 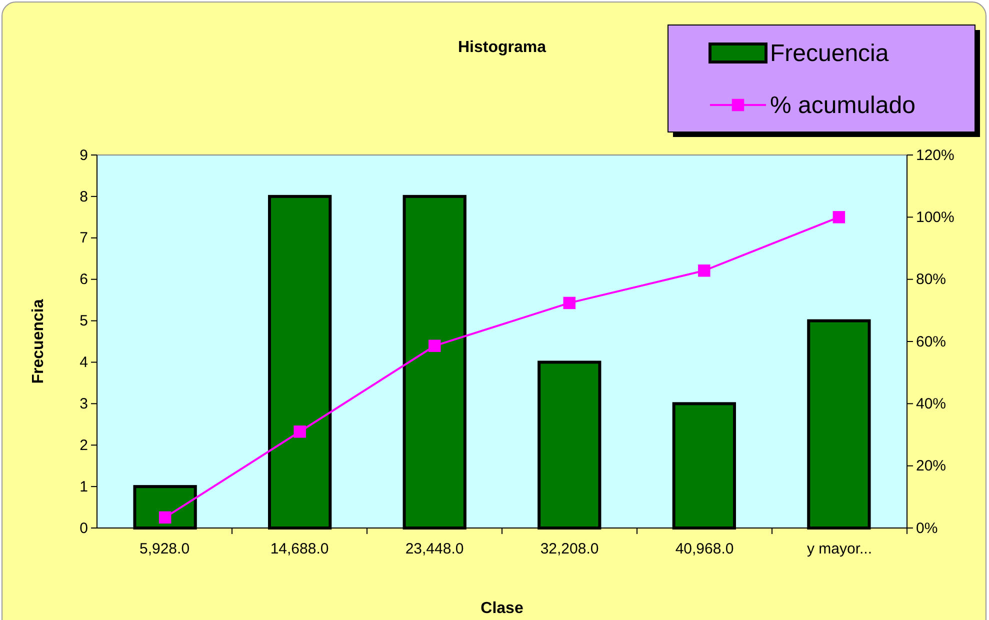 What do you see at coordinates (935, 217) in the screenshot?
I see `y2-tick-label: 100%` at bounding box center [935, 217].